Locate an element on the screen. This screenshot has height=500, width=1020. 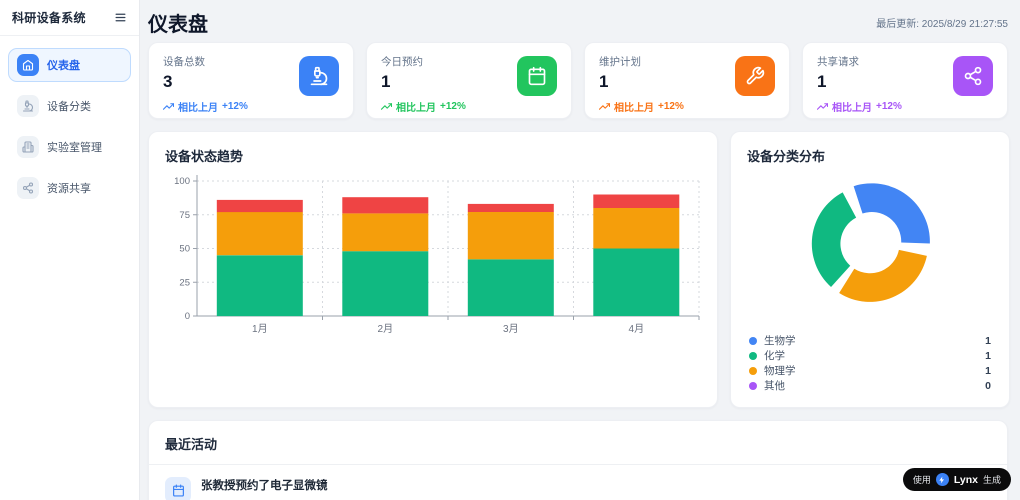
stat-label: 维护计划 is located at coordinates (620, 62).